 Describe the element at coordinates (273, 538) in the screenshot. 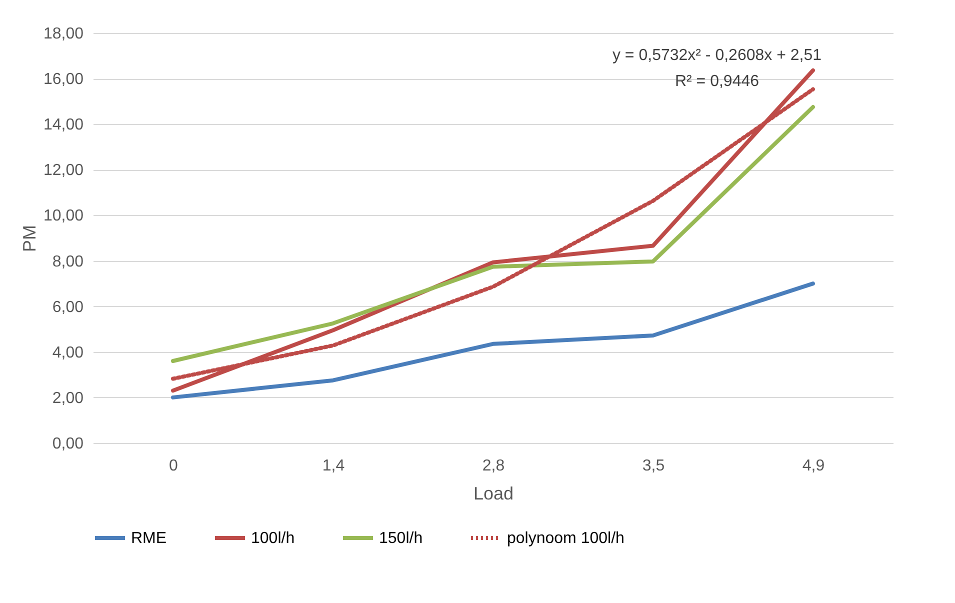

I see `legend-label: 100l/h` at that location.